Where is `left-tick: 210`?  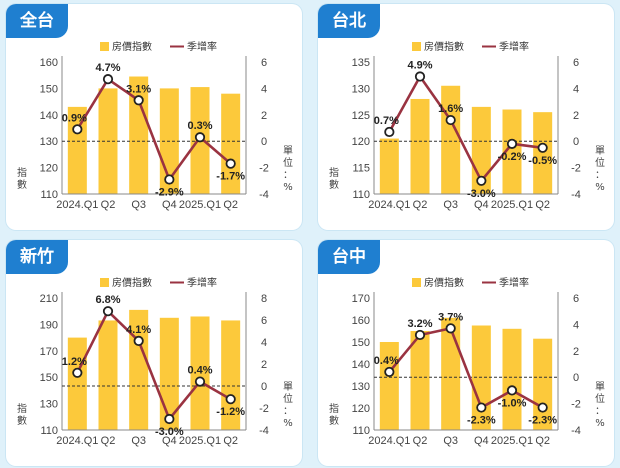 left-tick: 210 is located at coordinates (49, 299).